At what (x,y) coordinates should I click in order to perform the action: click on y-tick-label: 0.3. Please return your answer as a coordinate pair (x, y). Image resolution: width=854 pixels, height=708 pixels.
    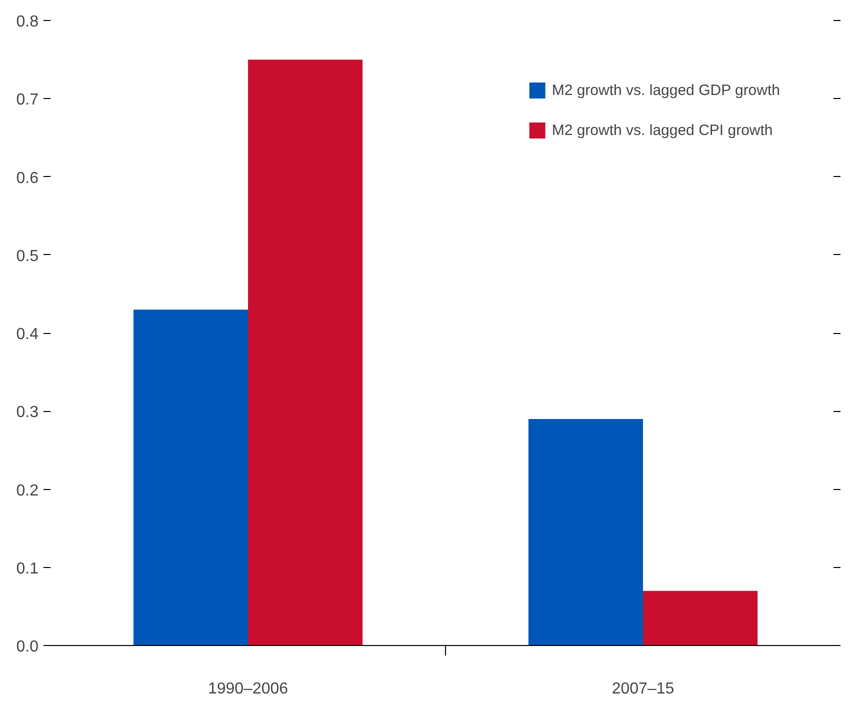
    Looking at the image, I should click on (27, 413).